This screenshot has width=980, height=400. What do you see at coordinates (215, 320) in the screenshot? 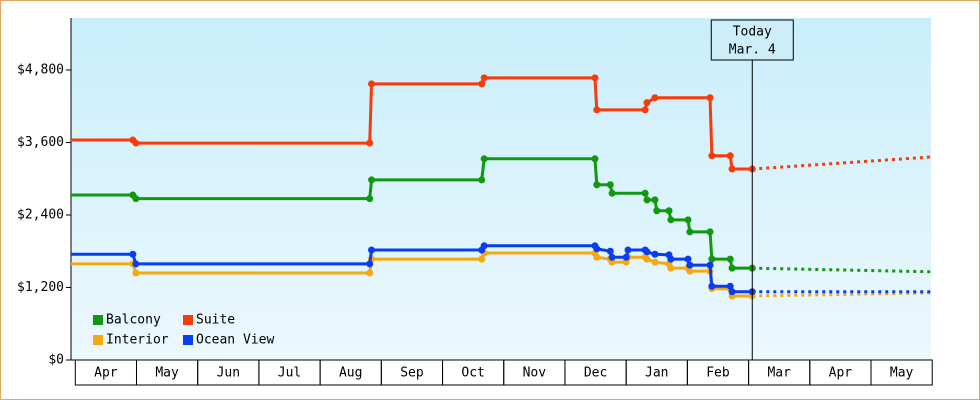
I see `legend-label: Suite` at bounding box center [215, 320].